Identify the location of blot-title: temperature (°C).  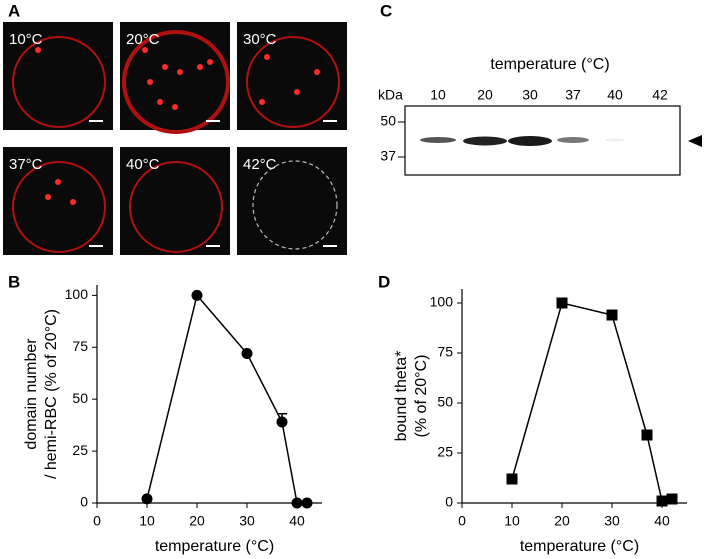
(549, 64).